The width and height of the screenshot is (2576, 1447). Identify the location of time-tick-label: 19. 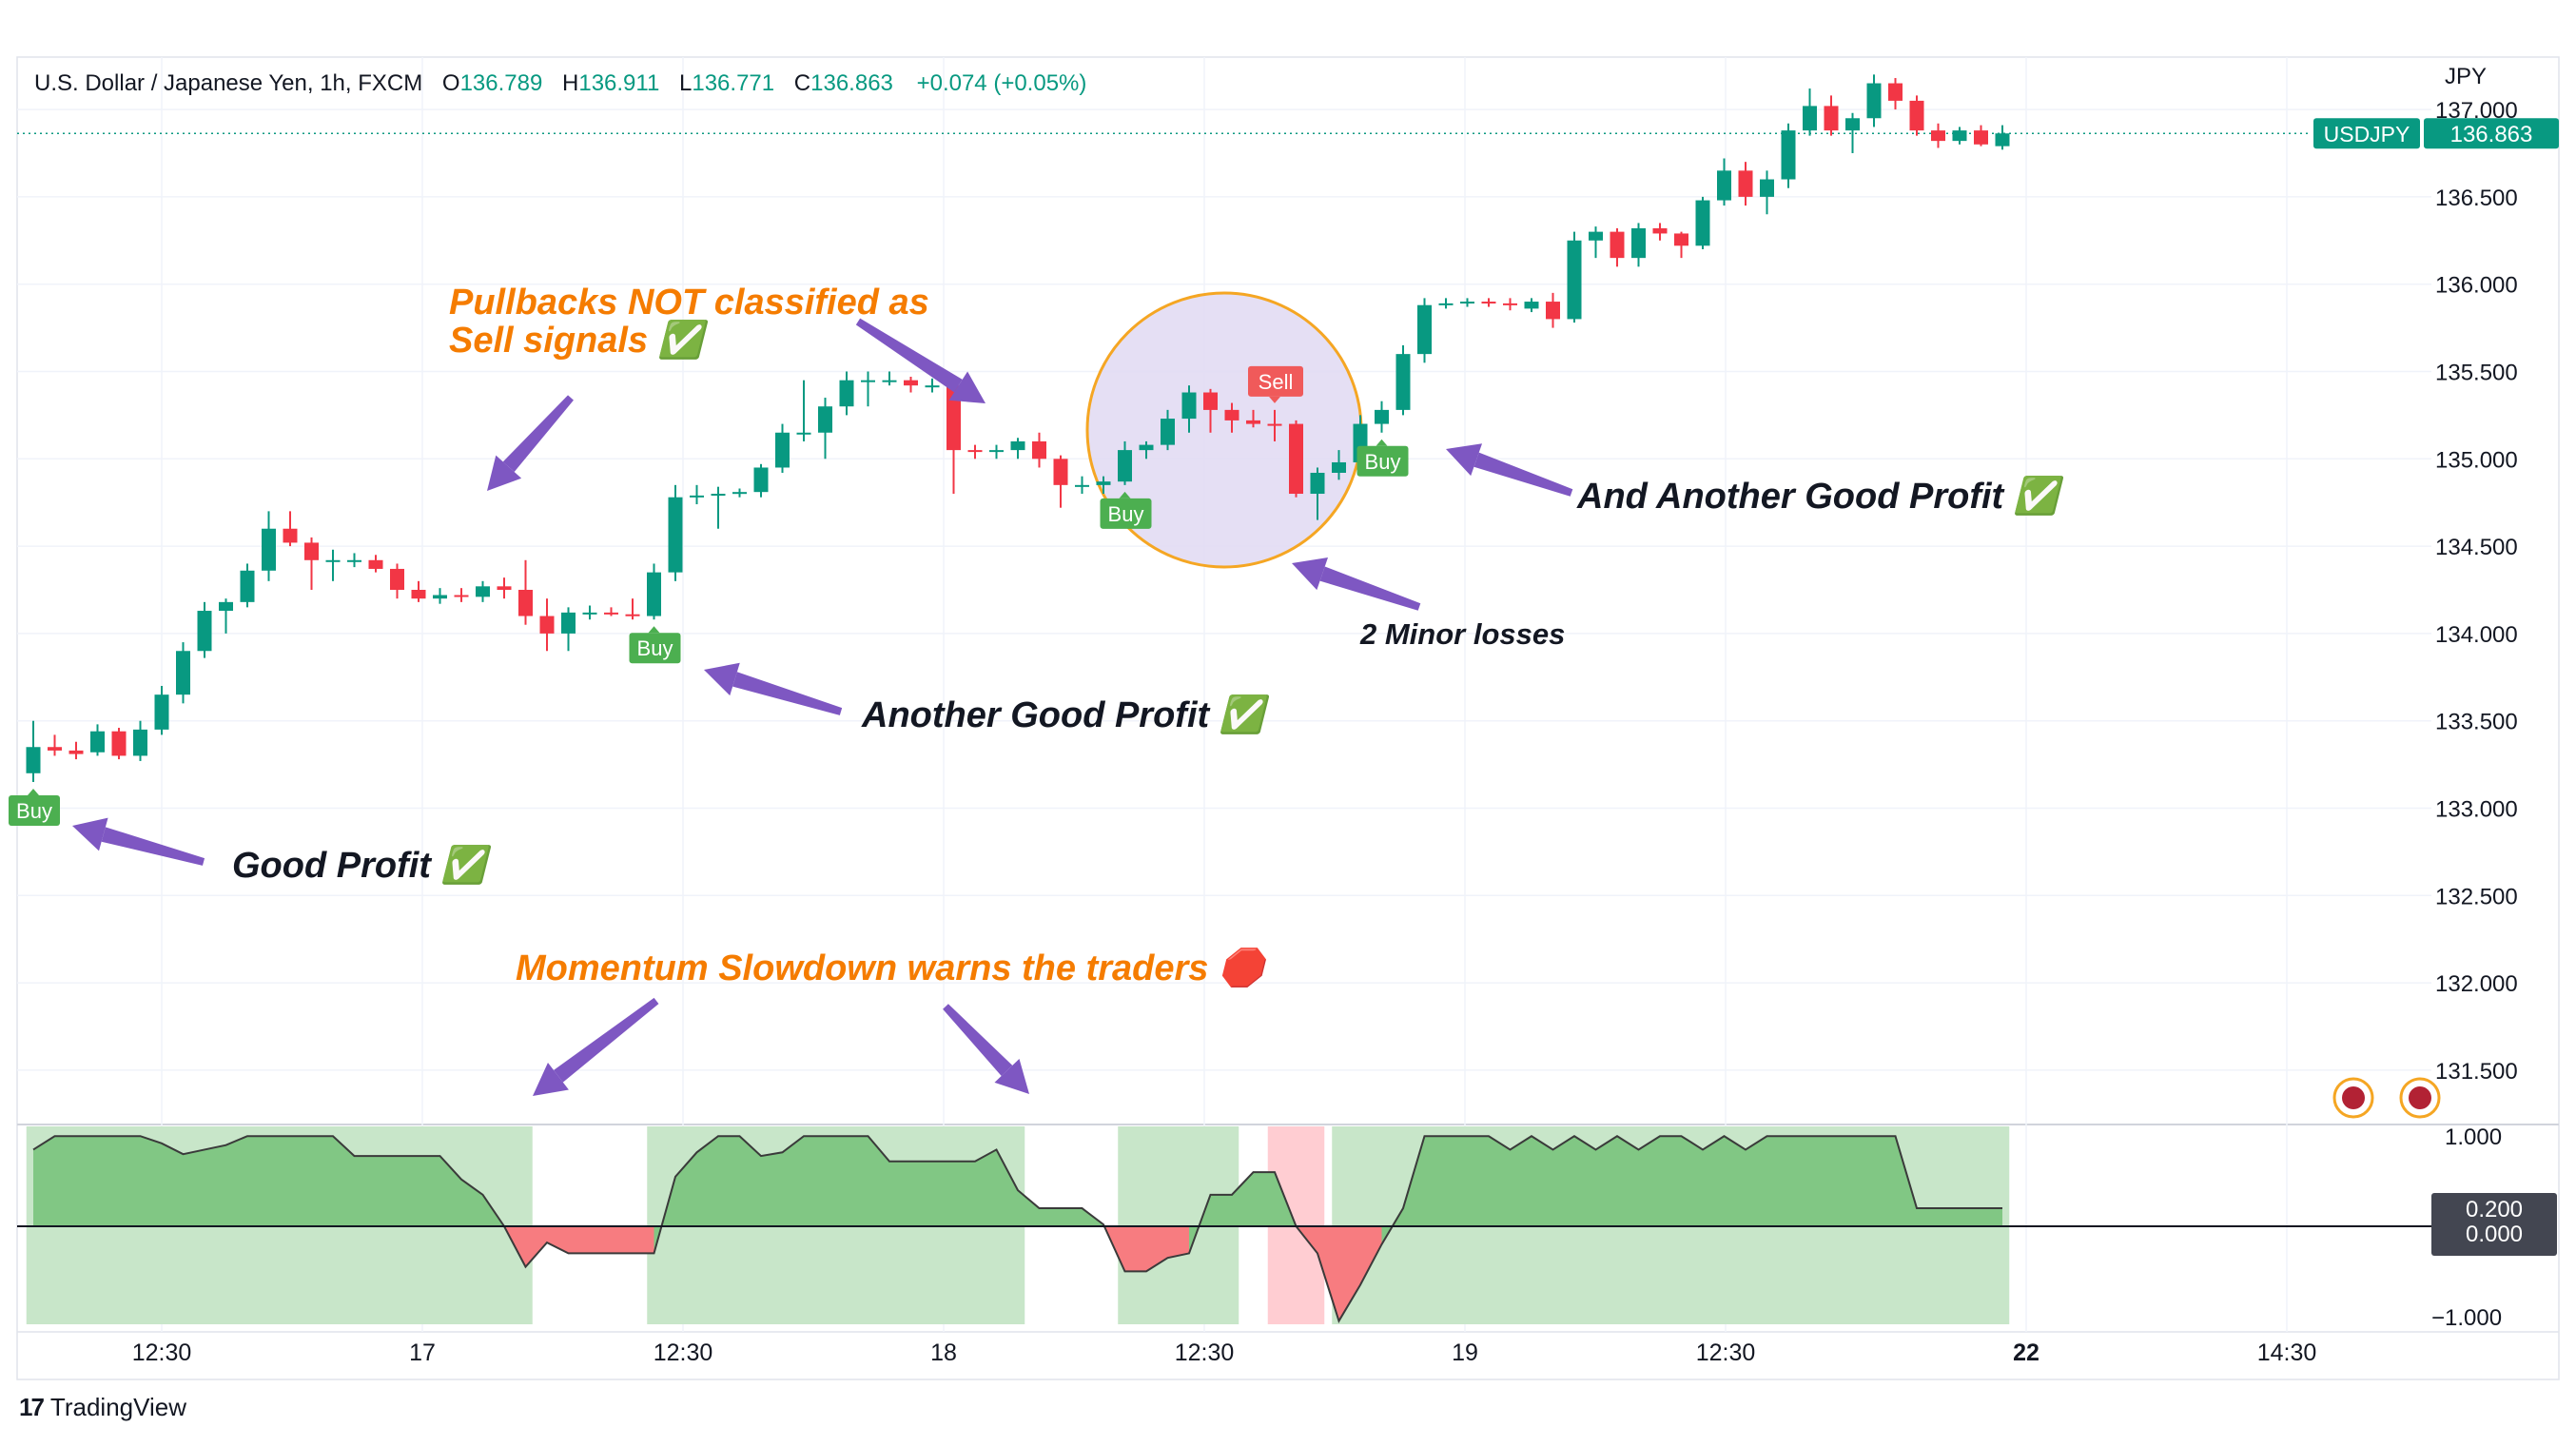
(1465, 1352).